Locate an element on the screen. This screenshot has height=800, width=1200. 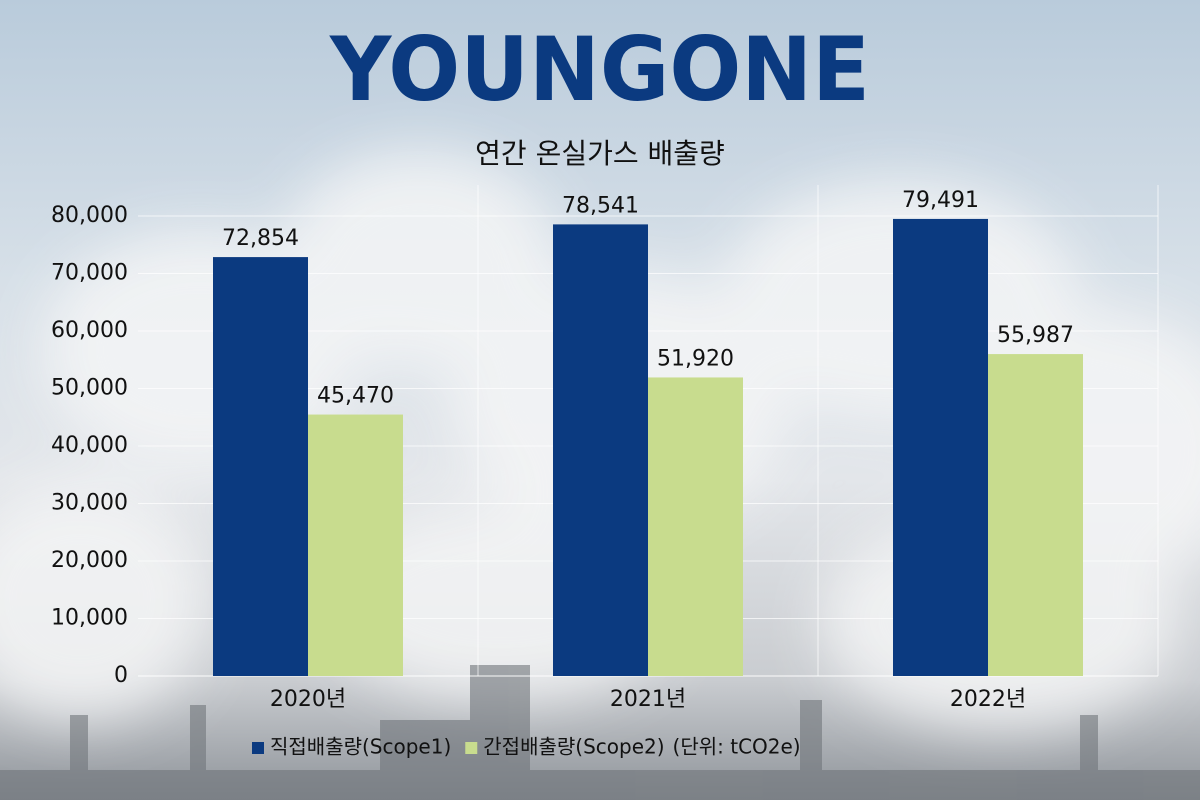
legend-label: 직접배출량(Scope1) is located at coordinates (360, 747).